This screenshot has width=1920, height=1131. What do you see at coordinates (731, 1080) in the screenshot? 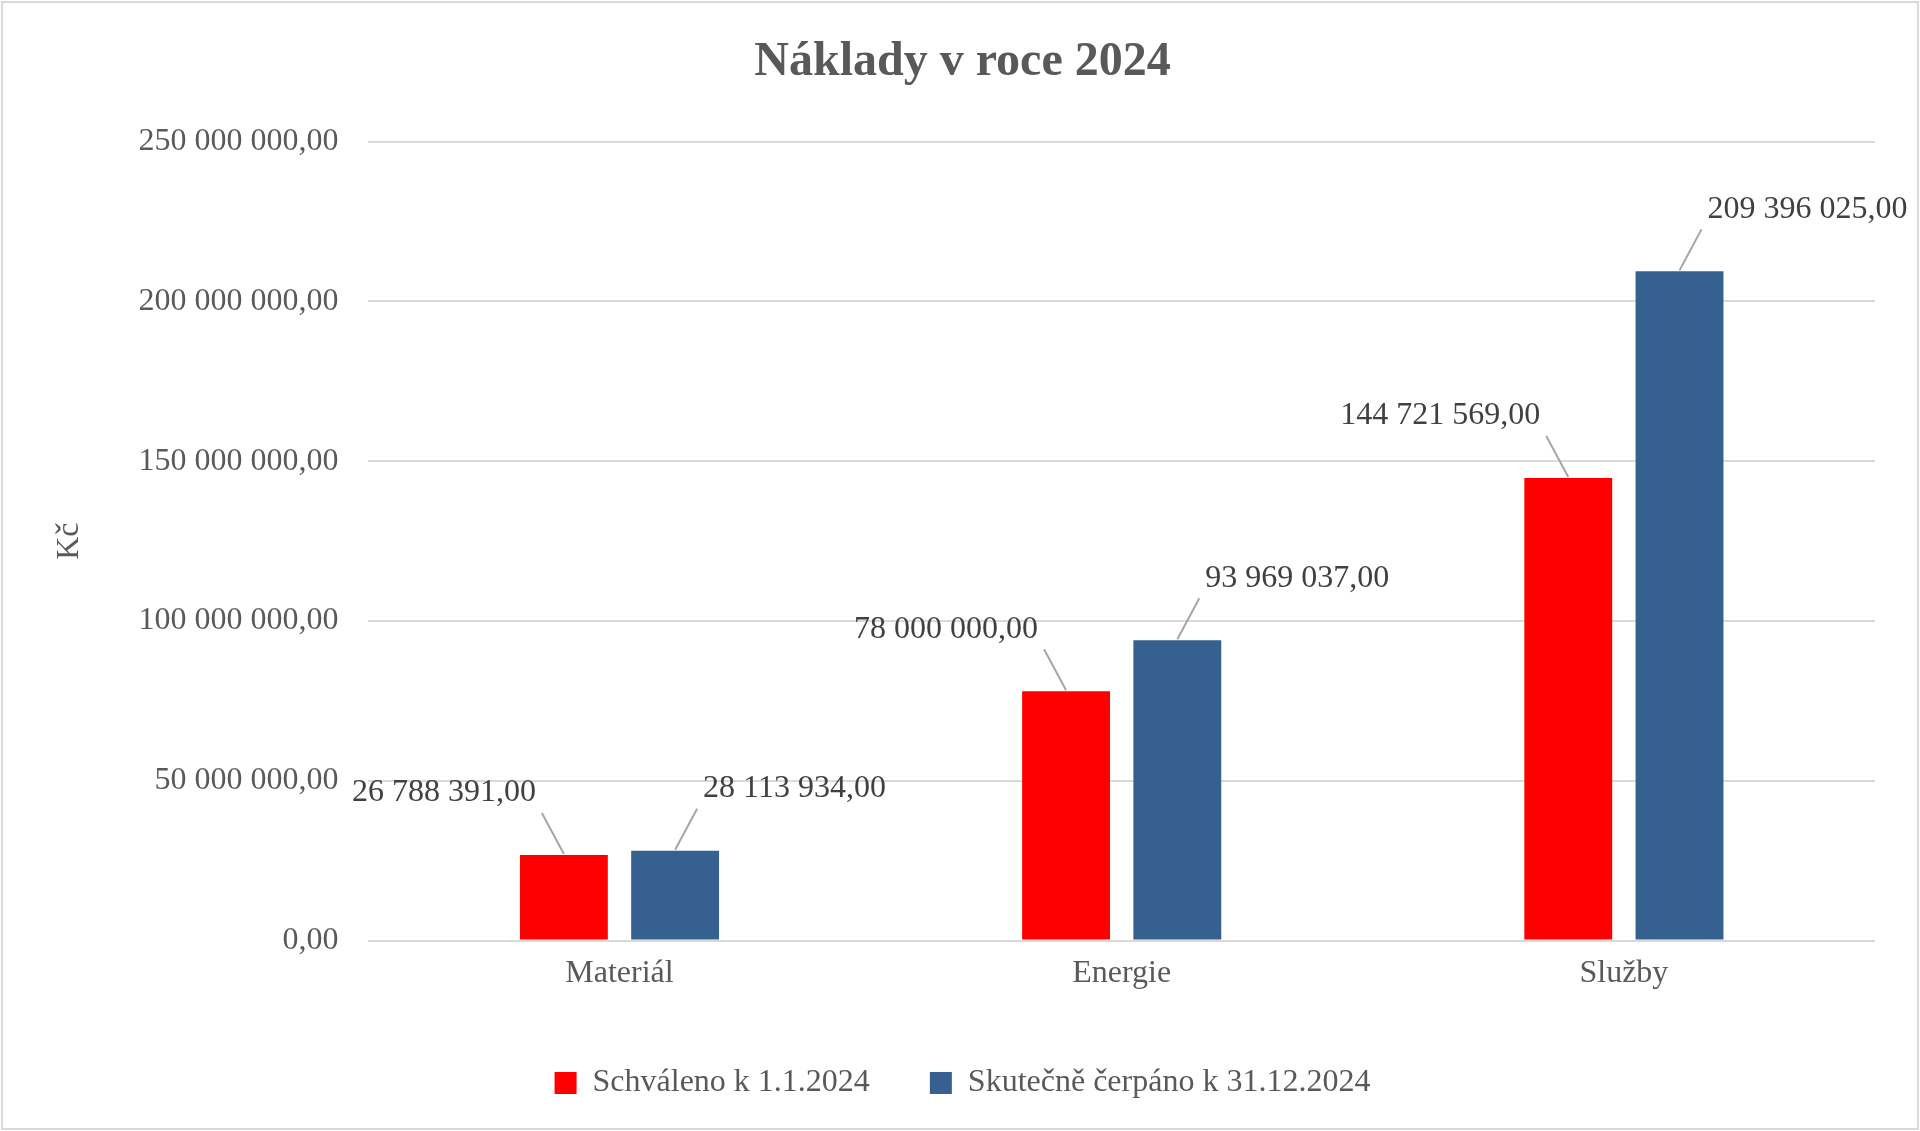
I see `legend-label: Schváleno k 1.1.2024` at bounding box center [731, 1080].